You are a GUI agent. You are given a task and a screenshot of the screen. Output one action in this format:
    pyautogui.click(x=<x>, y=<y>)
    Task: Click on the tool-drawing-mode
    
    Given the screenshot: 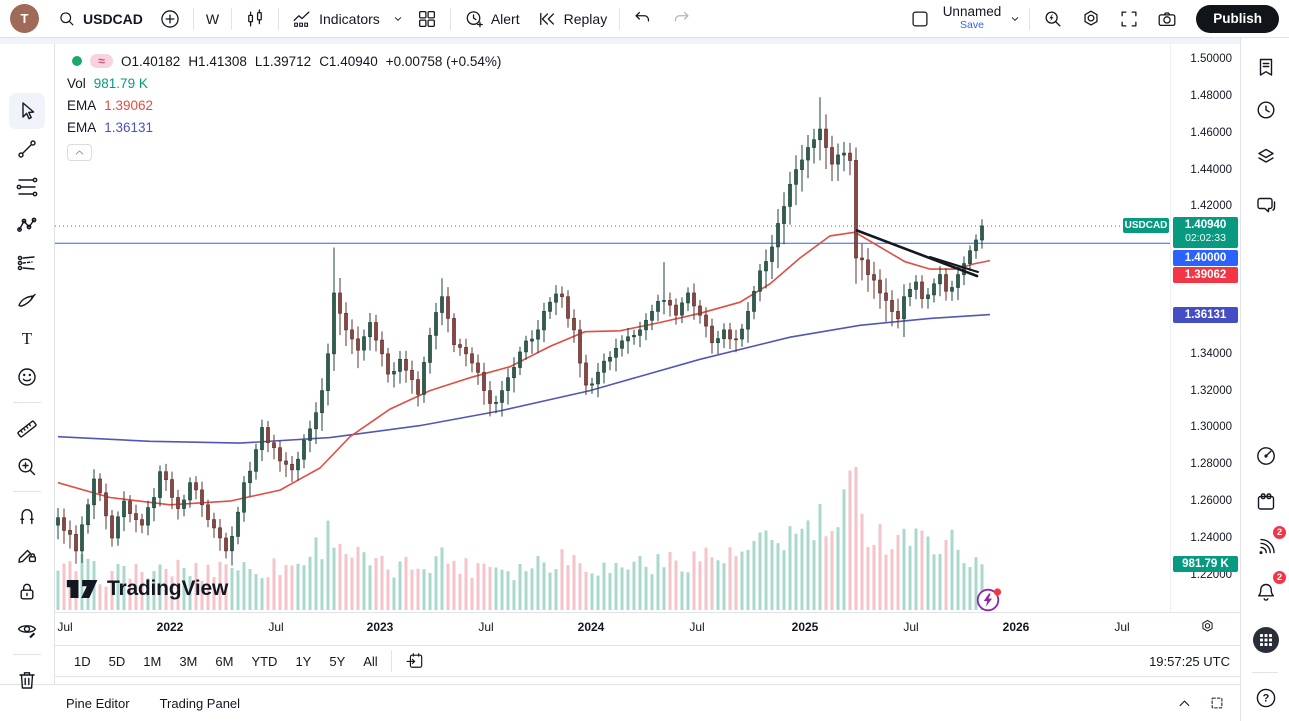 What is the action you would take?
    pyautogui.click(x=27, y=554)
    